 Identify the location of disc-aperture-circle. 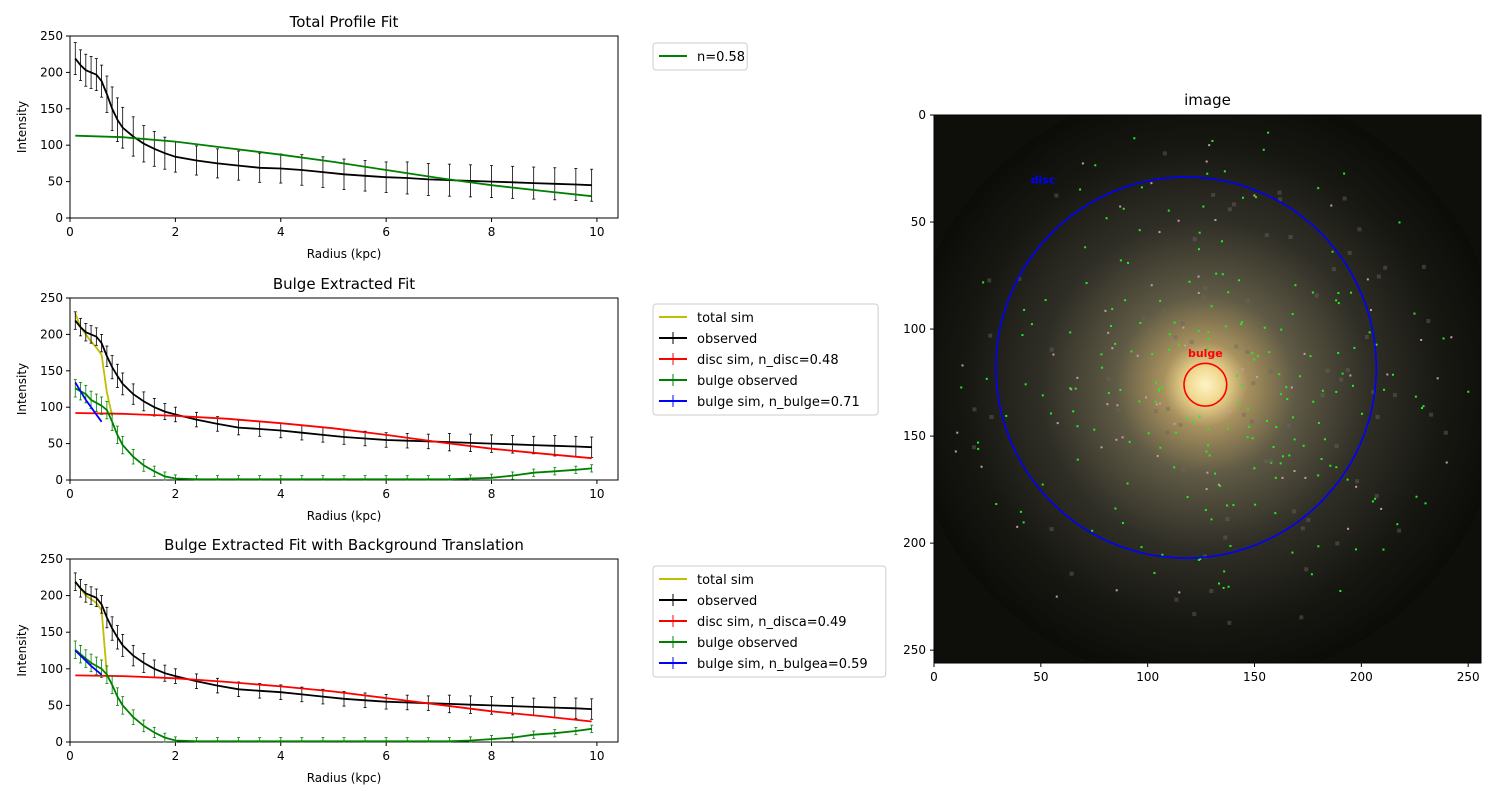
(1186, 367).